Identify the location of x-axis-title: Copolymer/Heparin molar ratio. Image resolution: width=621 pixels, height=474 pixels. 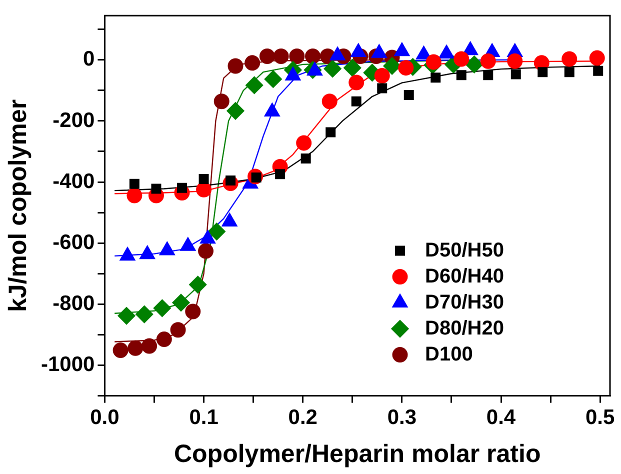
(357, 454).